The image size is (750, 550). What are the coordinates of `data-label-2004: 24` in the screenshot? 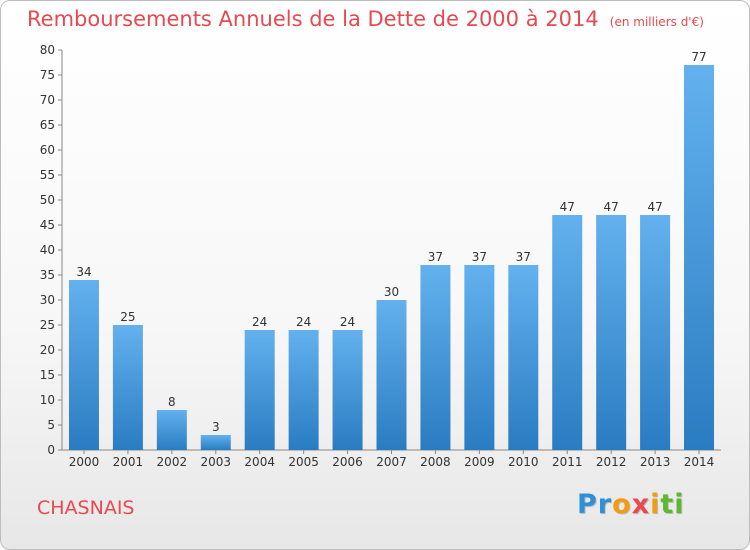 It's located at (259, 322).